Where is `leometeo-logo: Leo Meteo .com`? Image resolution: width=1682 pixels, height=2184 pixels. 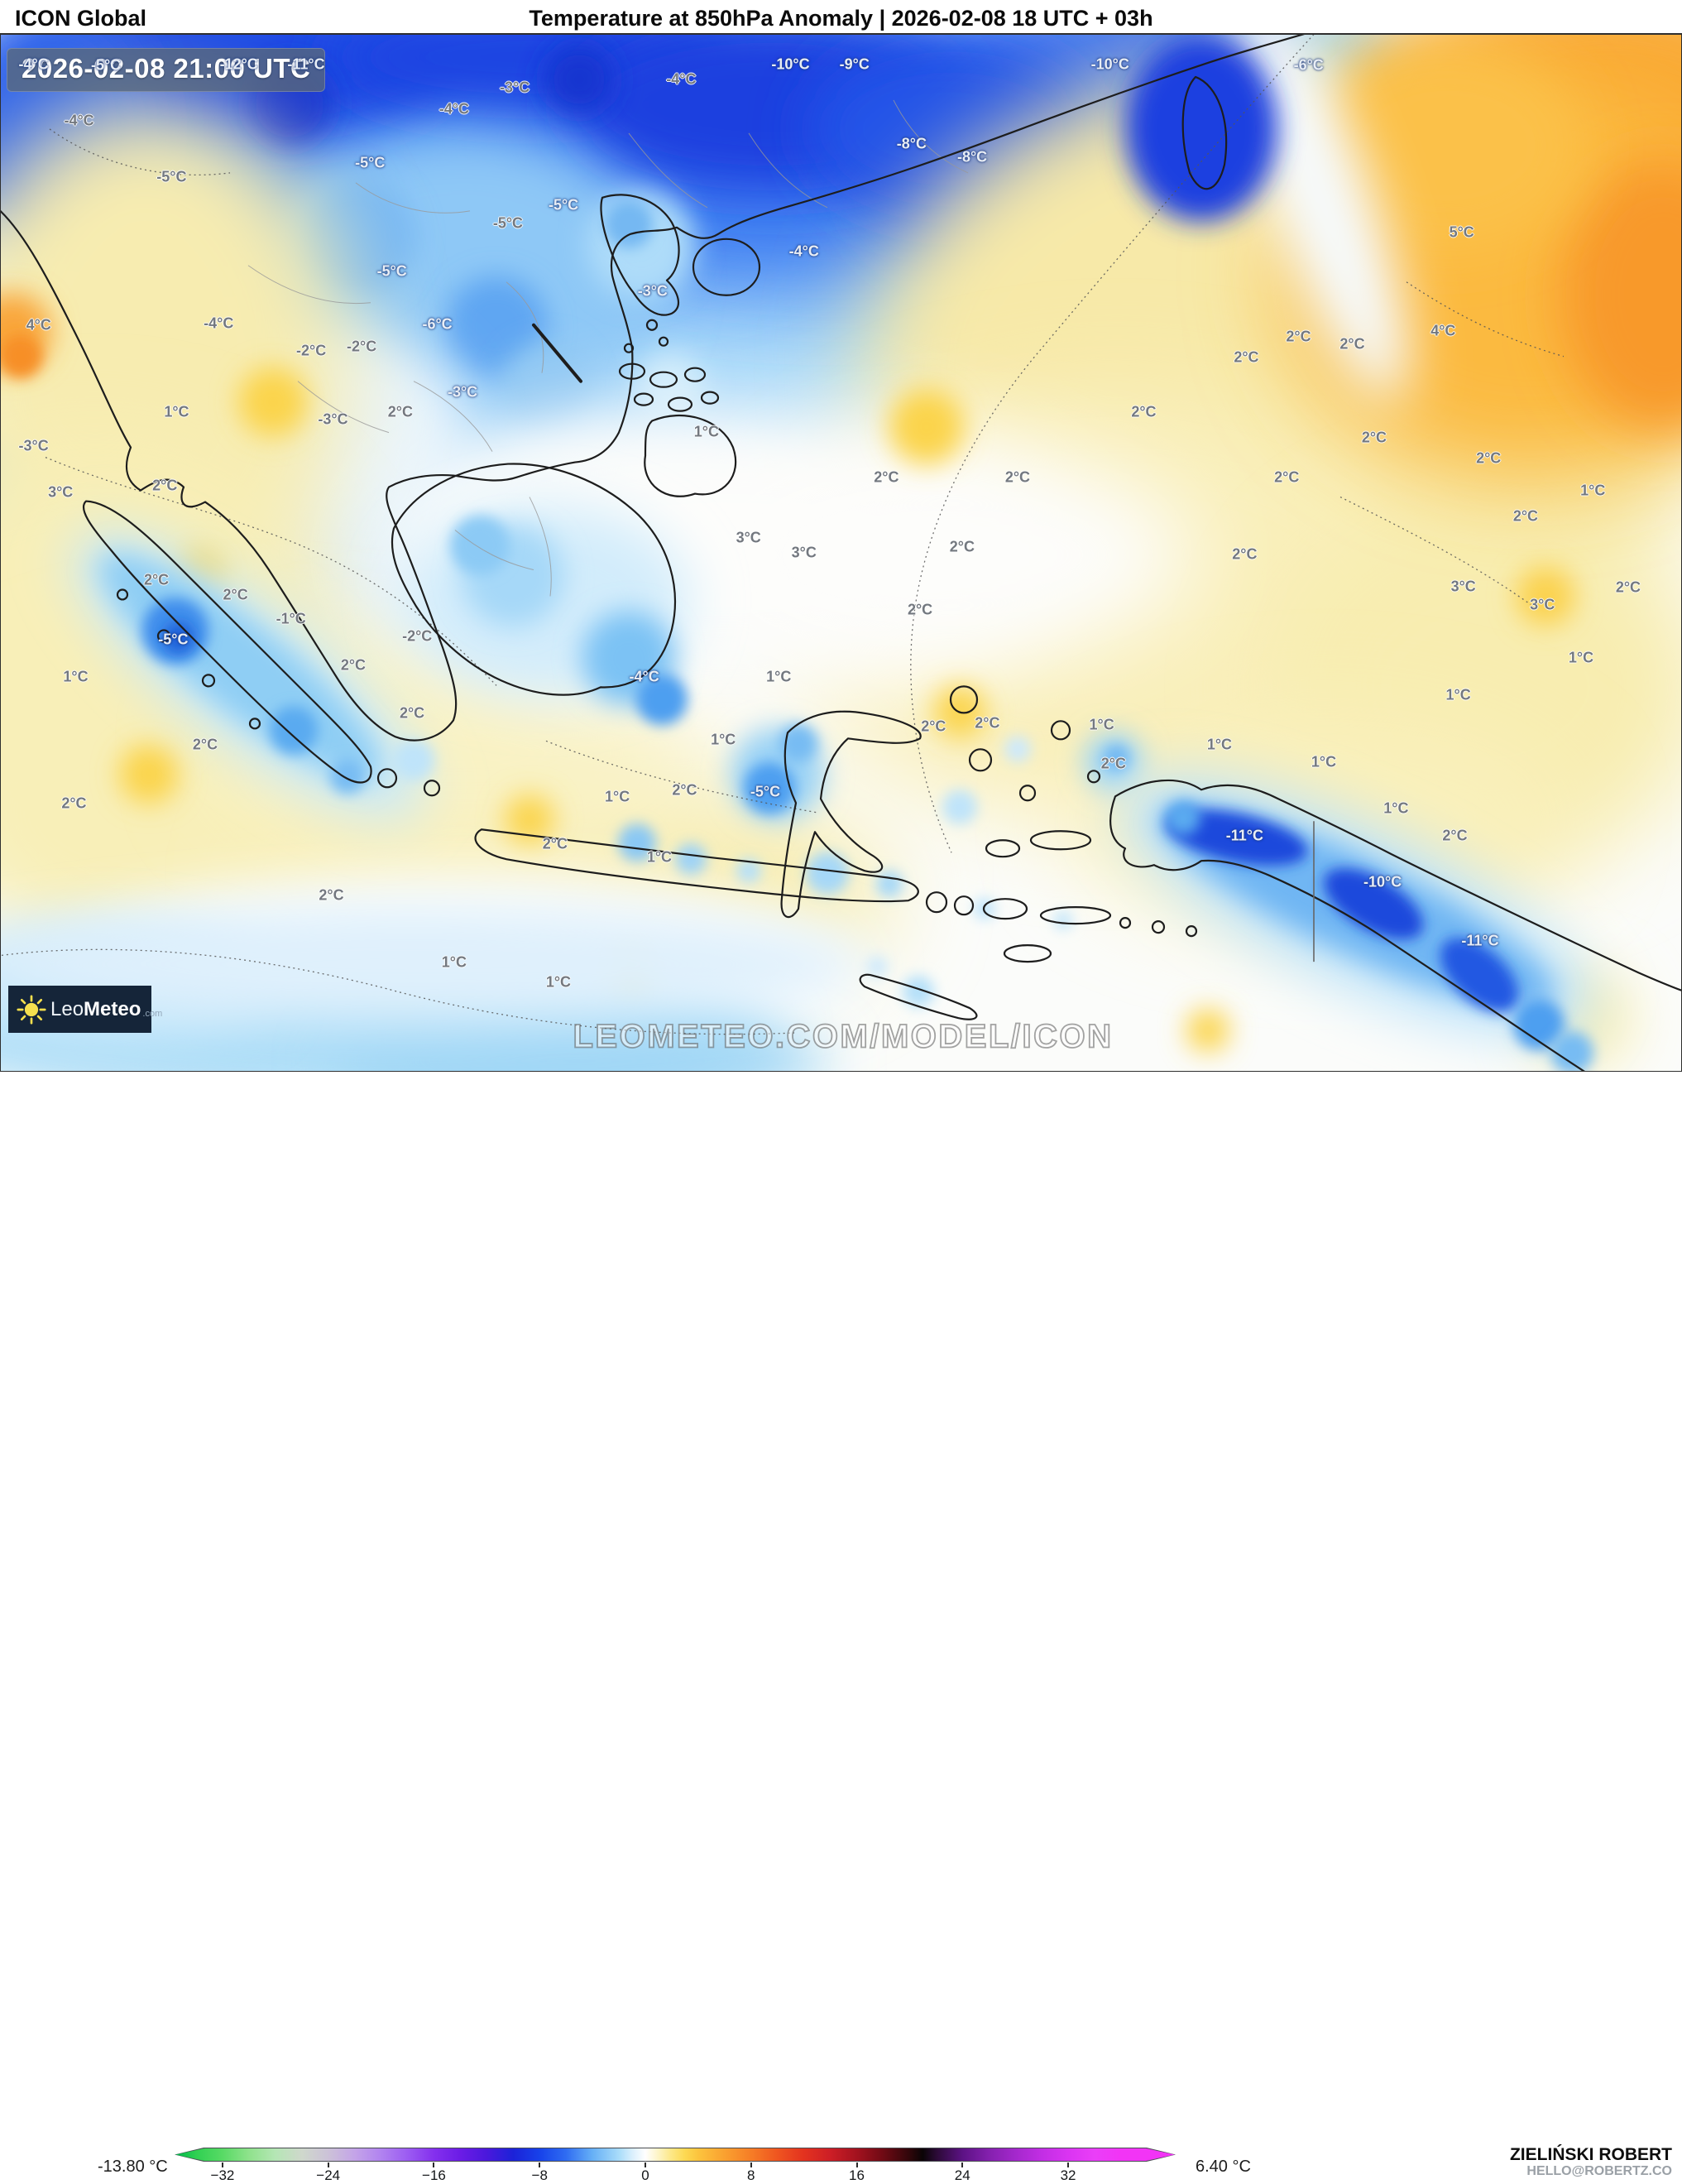
leometeo-logo: Leo Meteo .com is located at coordinates (85, 1009).